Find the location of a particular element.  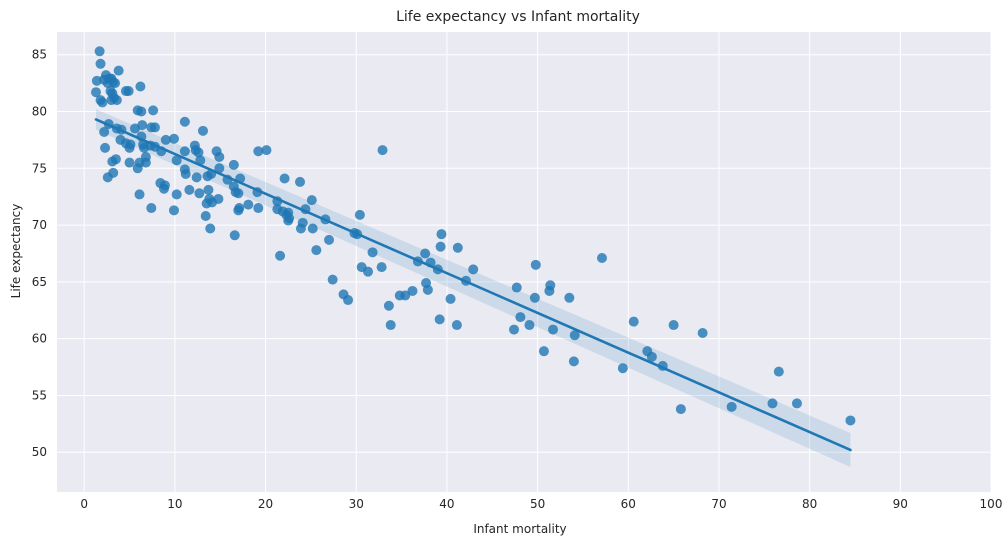

x-tick-label: 60 is located at coordinates (628, 504).